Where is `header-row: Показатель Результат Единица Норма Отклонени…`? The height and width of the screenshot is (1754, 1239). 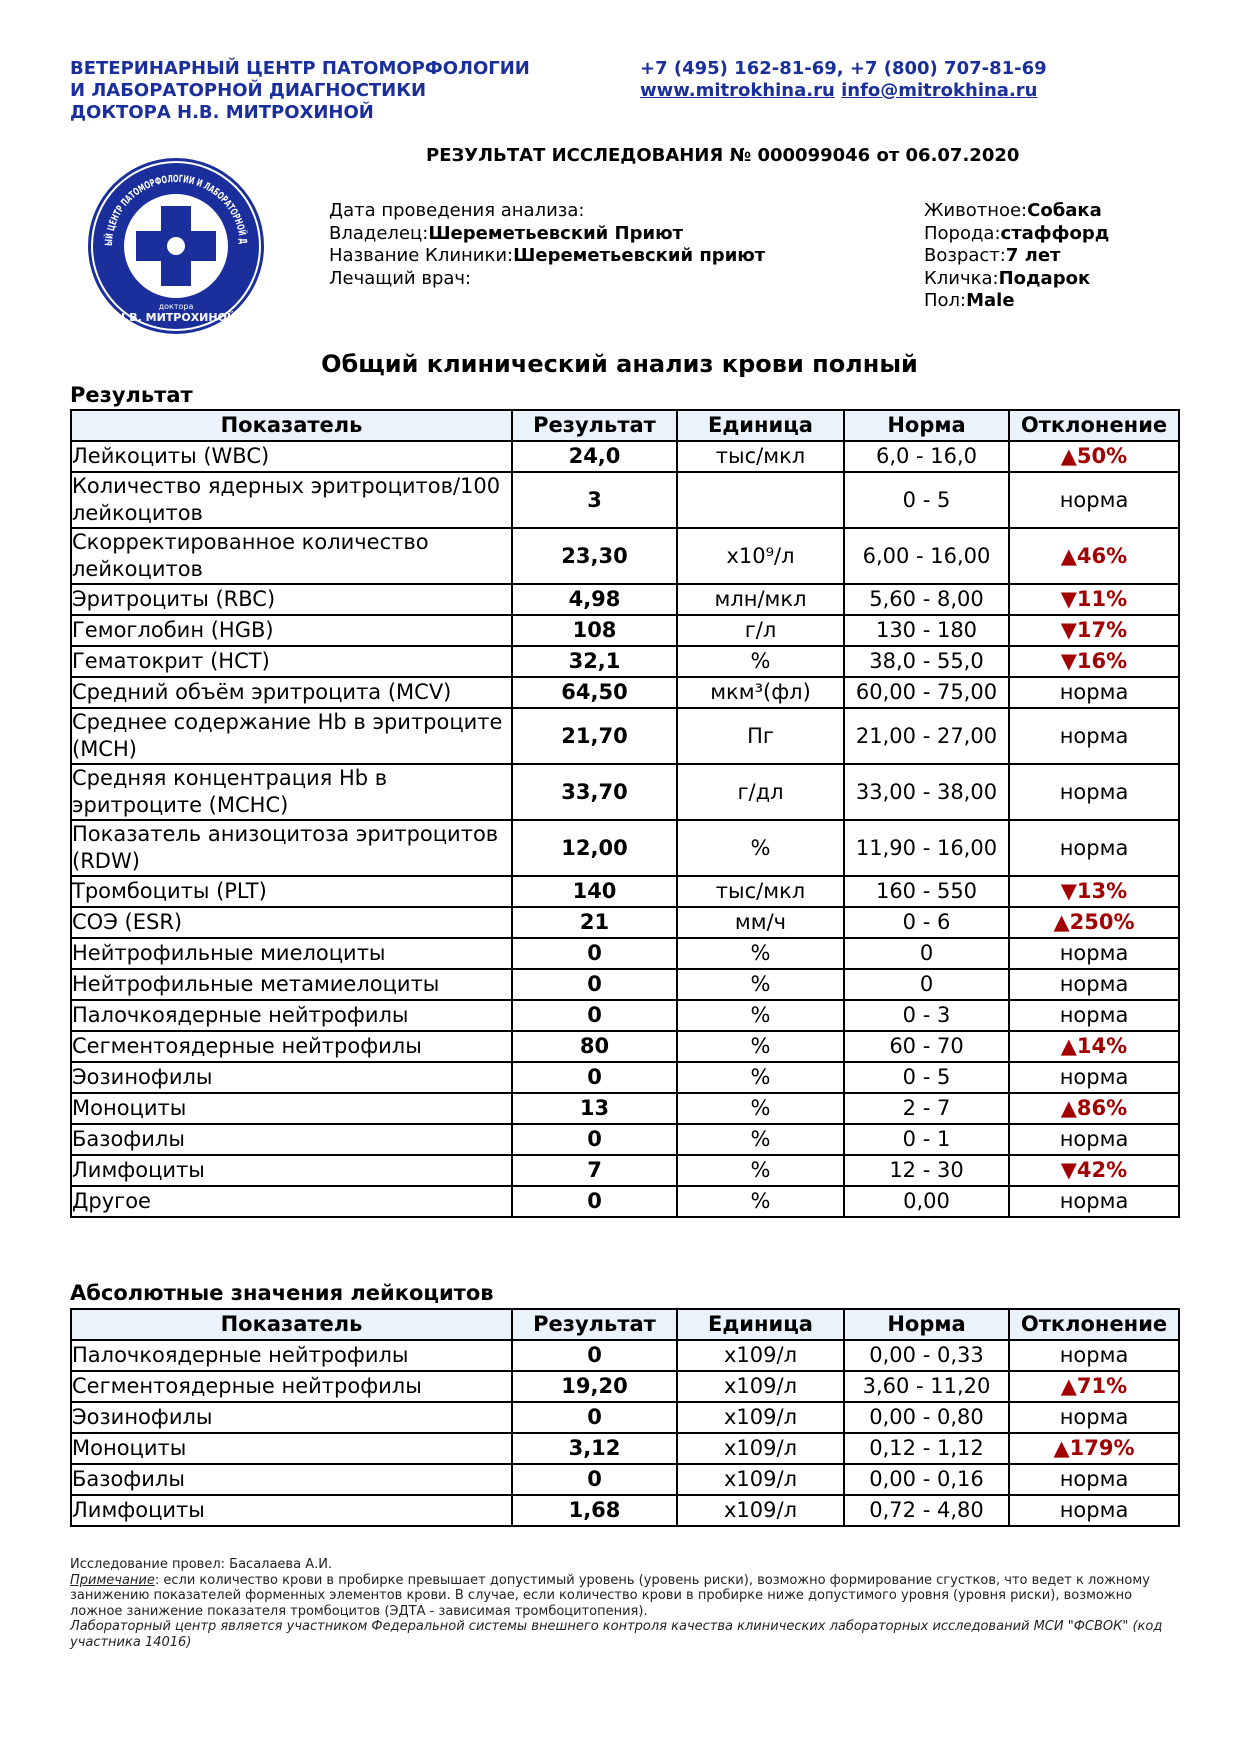 header-row: Показатель Результат Единица Норма Отклонени… is located at coordinates (625, 1324).